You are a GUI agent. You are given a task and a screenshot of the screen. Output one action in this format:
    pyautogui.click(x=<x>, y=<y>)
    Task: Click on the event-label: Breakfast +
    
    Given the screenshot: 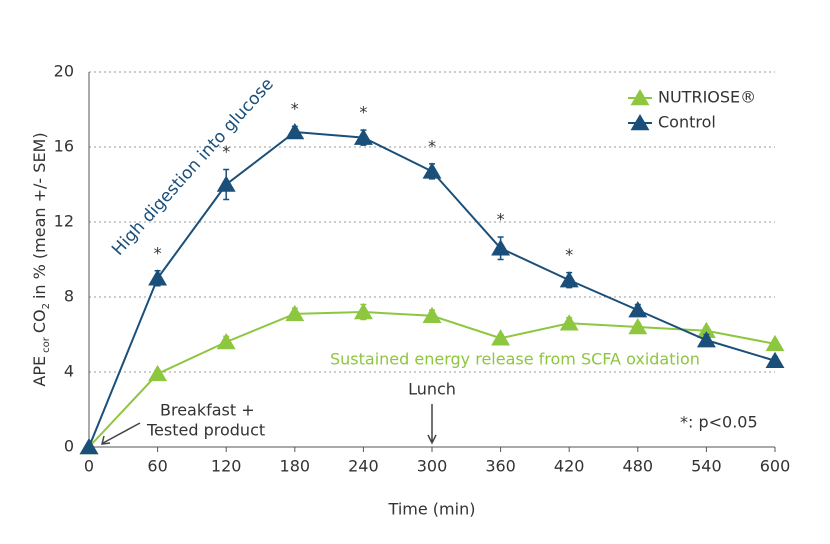 What is the action you would take?
    pyautogui.click(x=207, y=410)
    